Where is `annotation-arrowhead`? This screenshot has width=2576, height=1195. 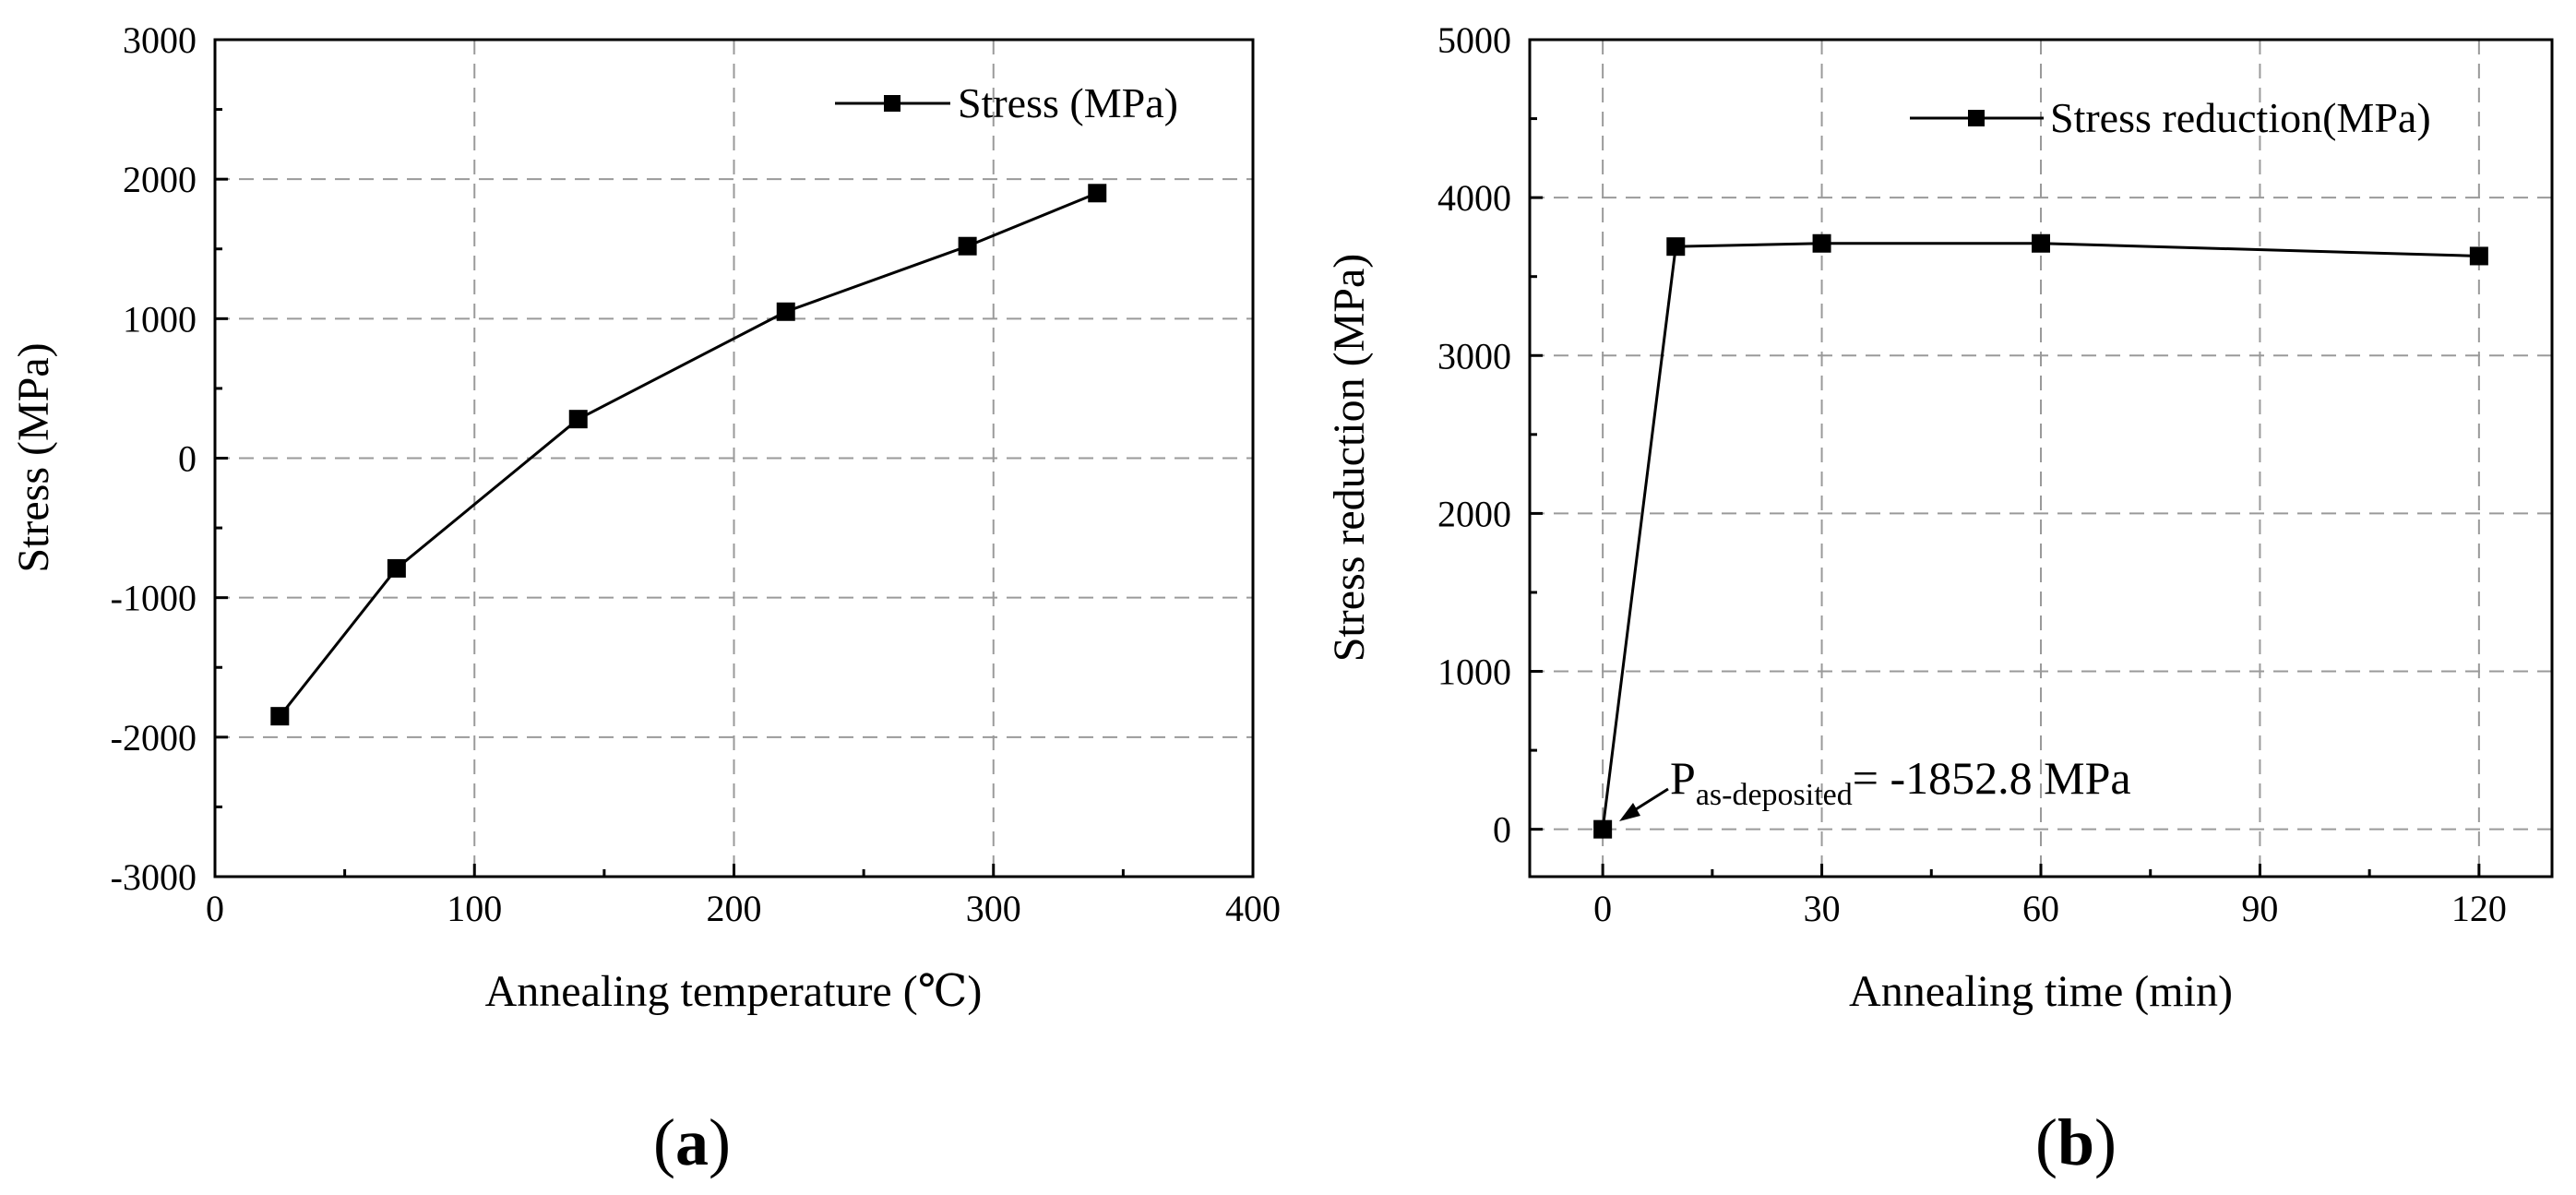 annotation-arrowhead is located at coordinates (1629, 812).